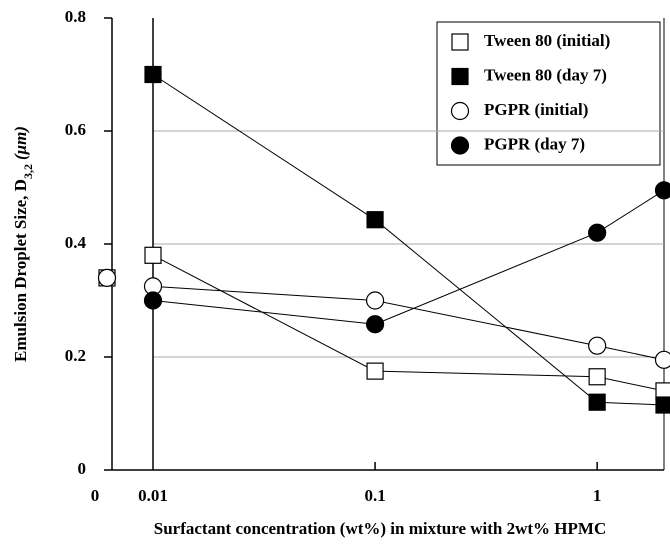  What do you see at coordinates (545, 74) in the screenshot?
I see `legend-label: Tween 80 (day 7)` at bounding box center [545, 74].